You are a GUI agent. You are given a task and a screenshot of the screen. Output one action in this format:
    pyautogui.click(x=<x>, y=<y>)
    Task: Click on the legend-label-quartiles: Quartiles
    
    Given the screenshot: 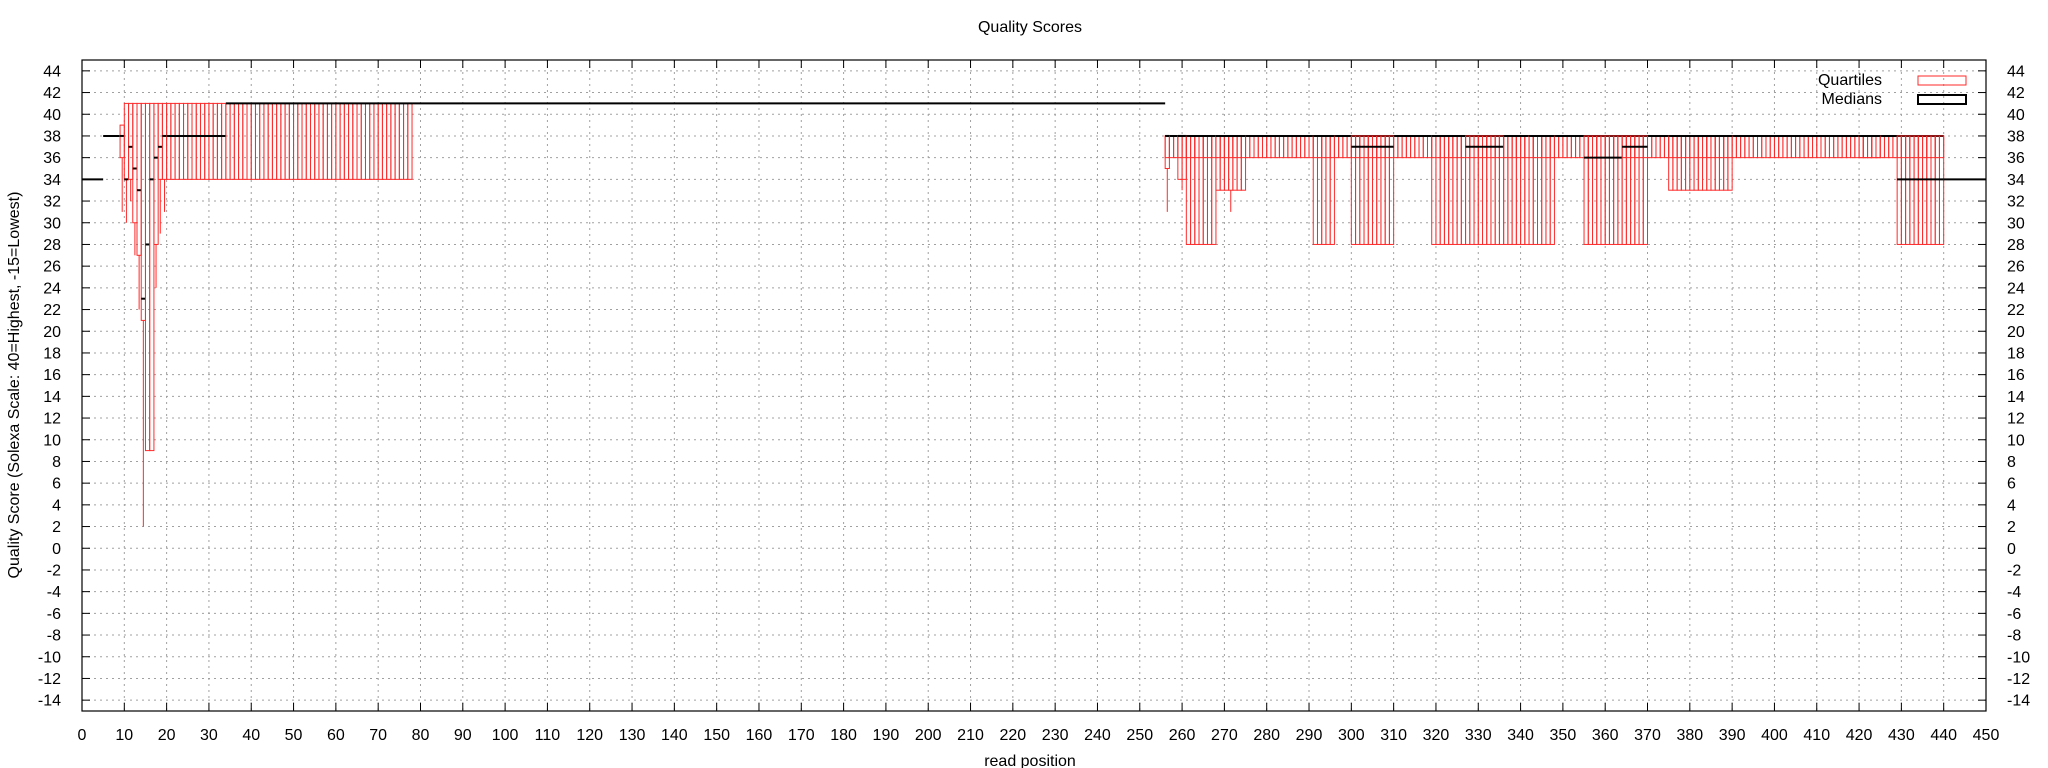 What is the action you would take?
    pyautogui.click(x=1850, y=80)
    